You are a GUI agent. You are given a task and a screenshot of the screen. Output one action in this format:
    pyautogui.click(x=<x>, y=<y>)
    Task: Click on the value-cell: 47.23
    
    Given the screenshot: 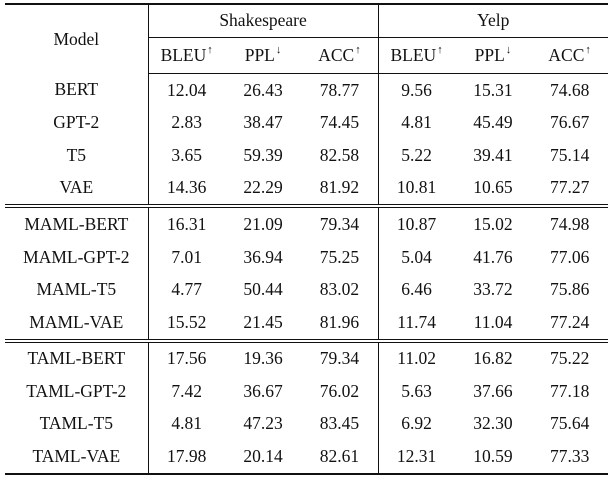 What is the action you would take?
    pyautogui.click(x=263, y=423)
    